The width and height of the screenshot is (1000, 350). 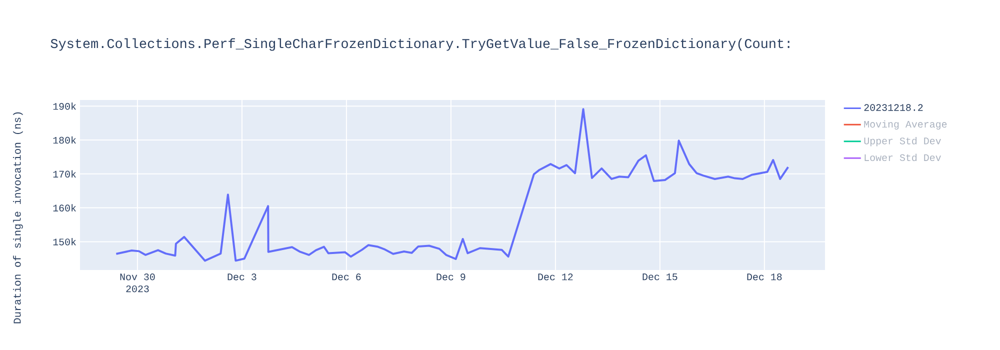 I want to click on y-axis-title: Duration of single invocation (ns), so click(x=18, y=218).